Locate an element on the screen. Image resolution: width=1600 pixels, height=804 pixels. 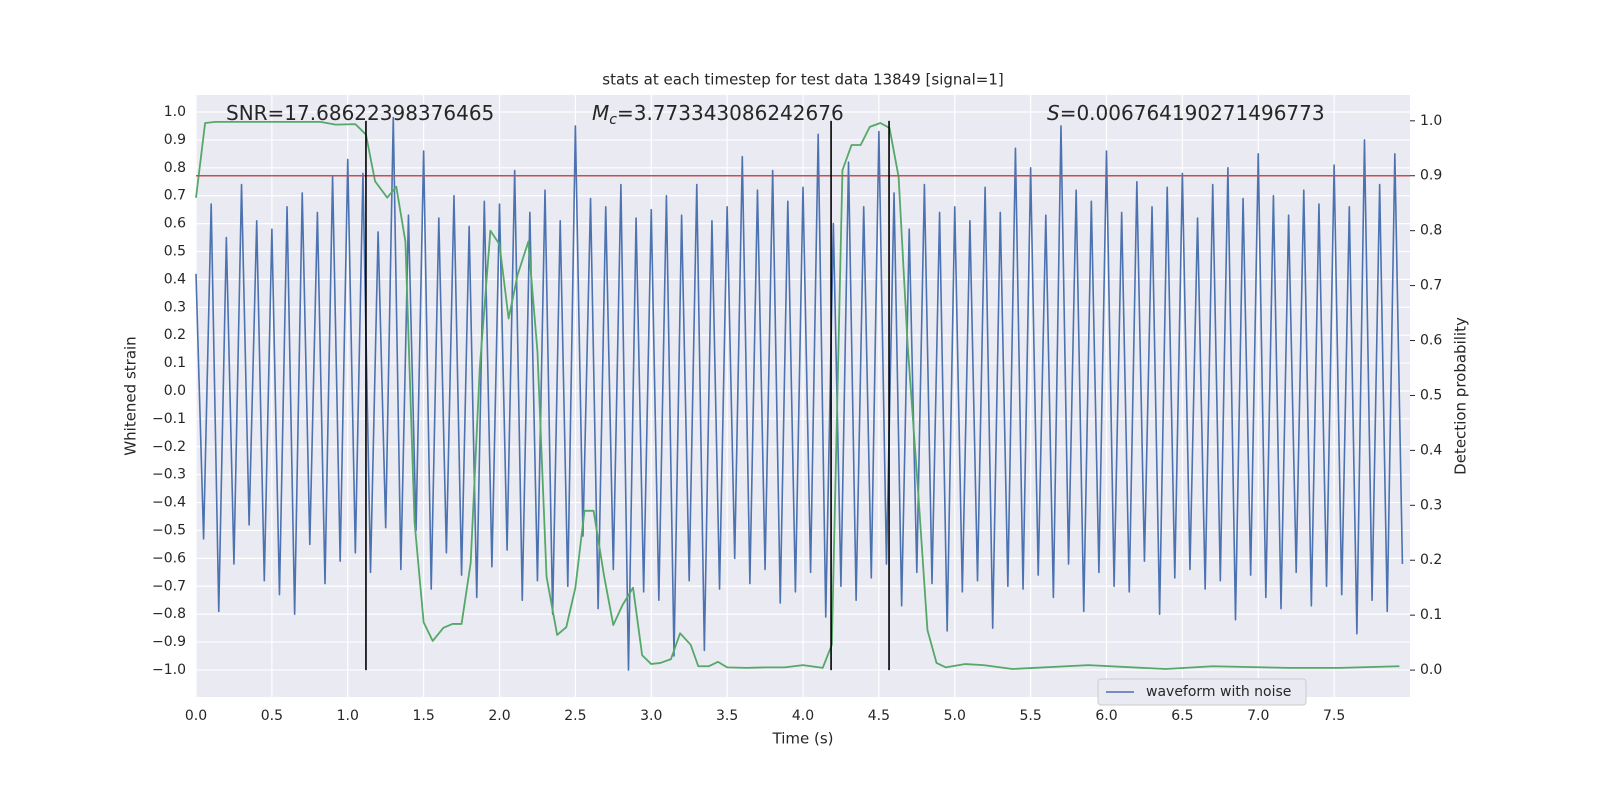
y-tick-label: −1.0 is located at coordinates (169, 670).